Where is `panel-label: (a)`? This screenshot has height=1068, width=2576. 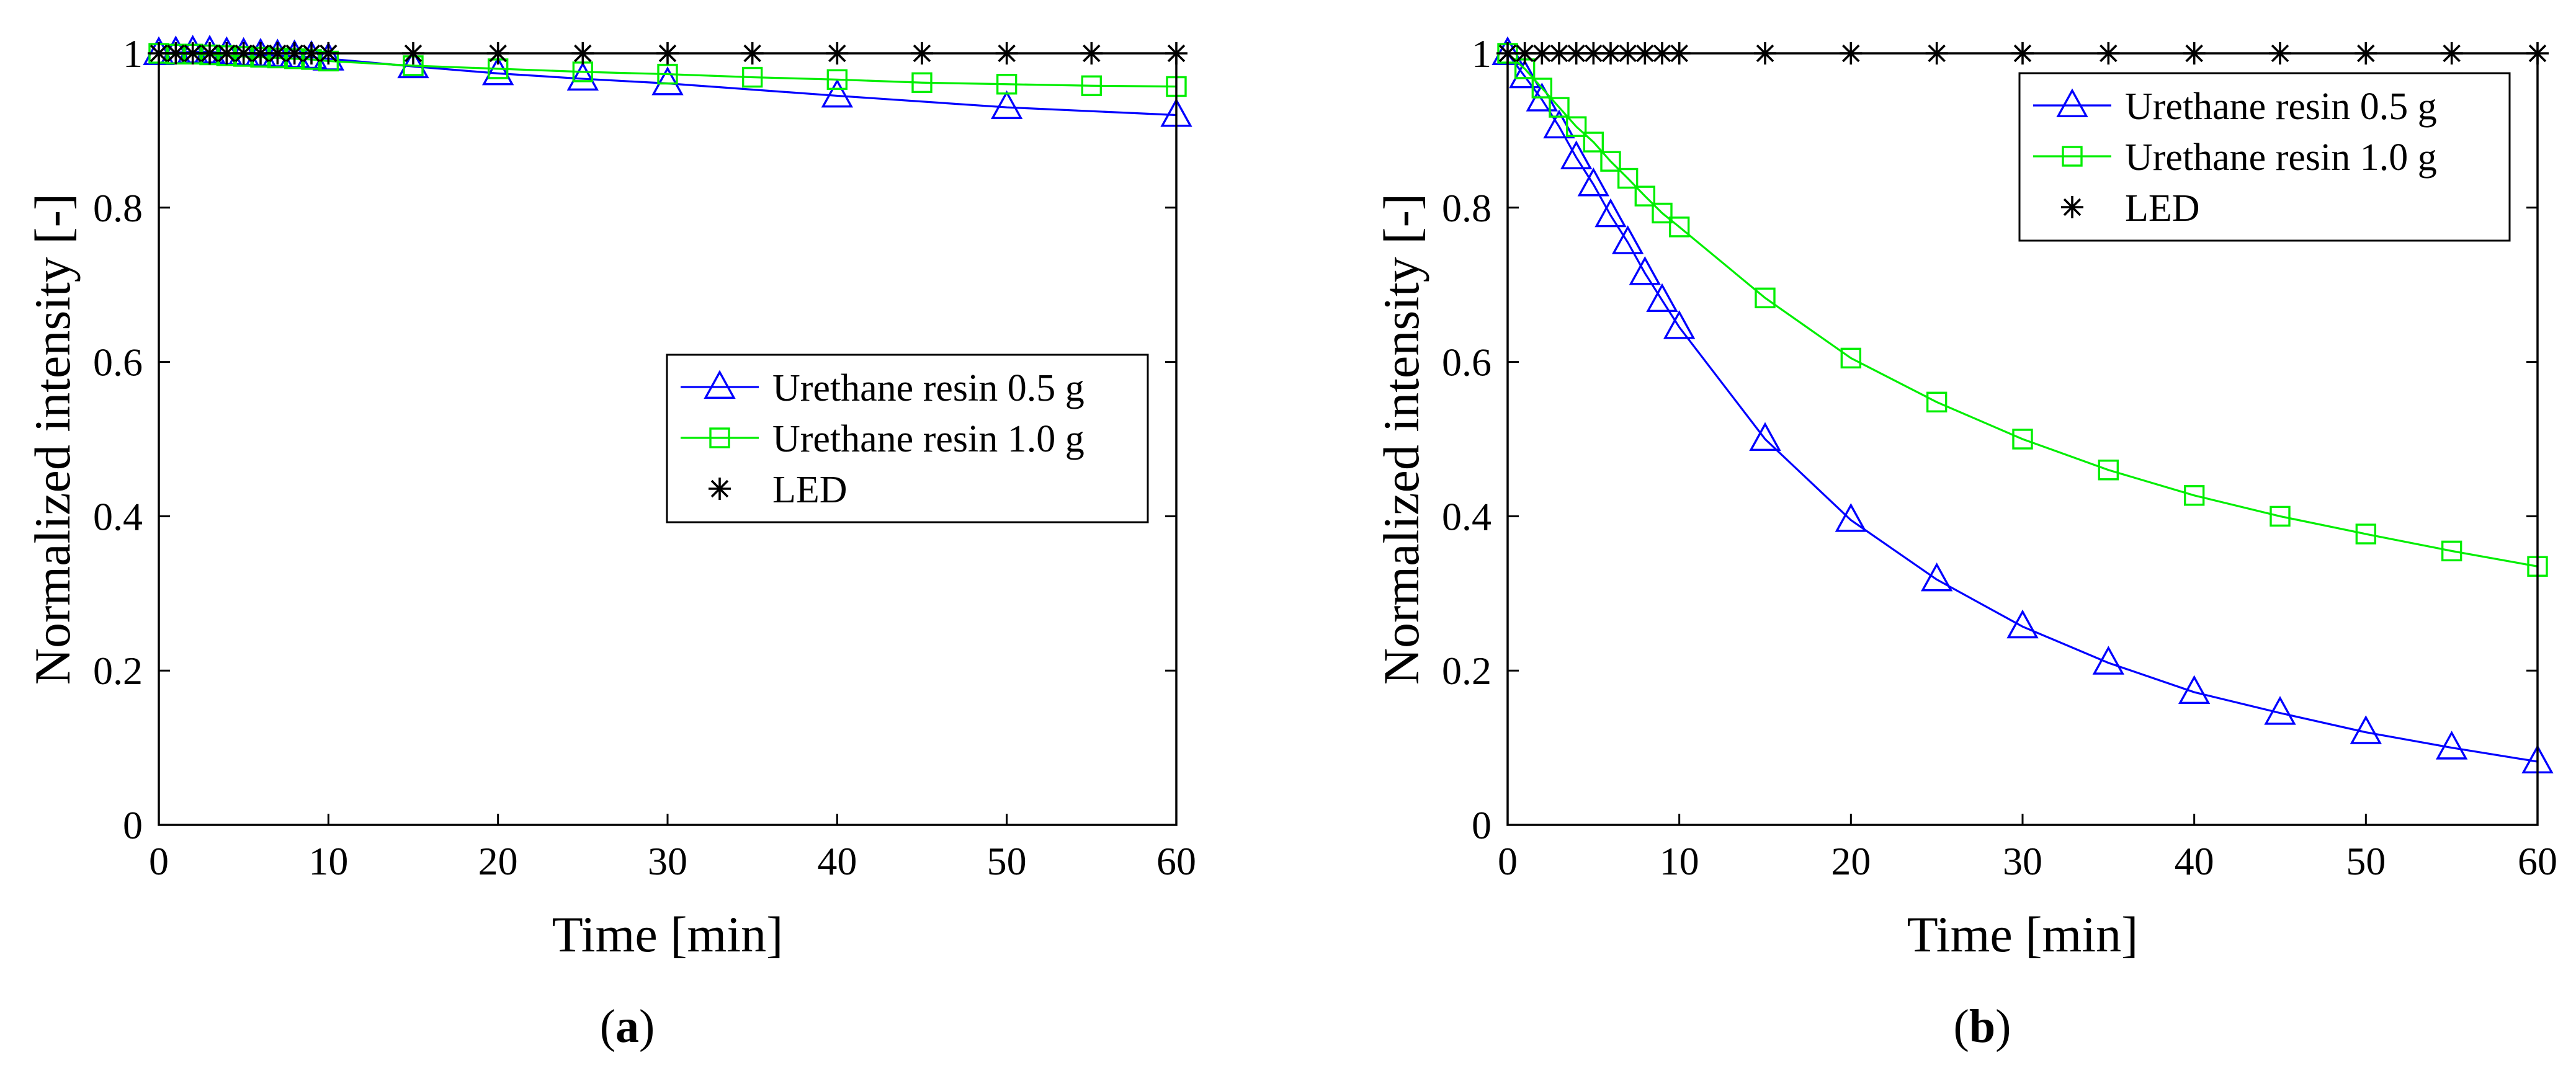
panel-label: (a) is located at coordinates (627, 1026).